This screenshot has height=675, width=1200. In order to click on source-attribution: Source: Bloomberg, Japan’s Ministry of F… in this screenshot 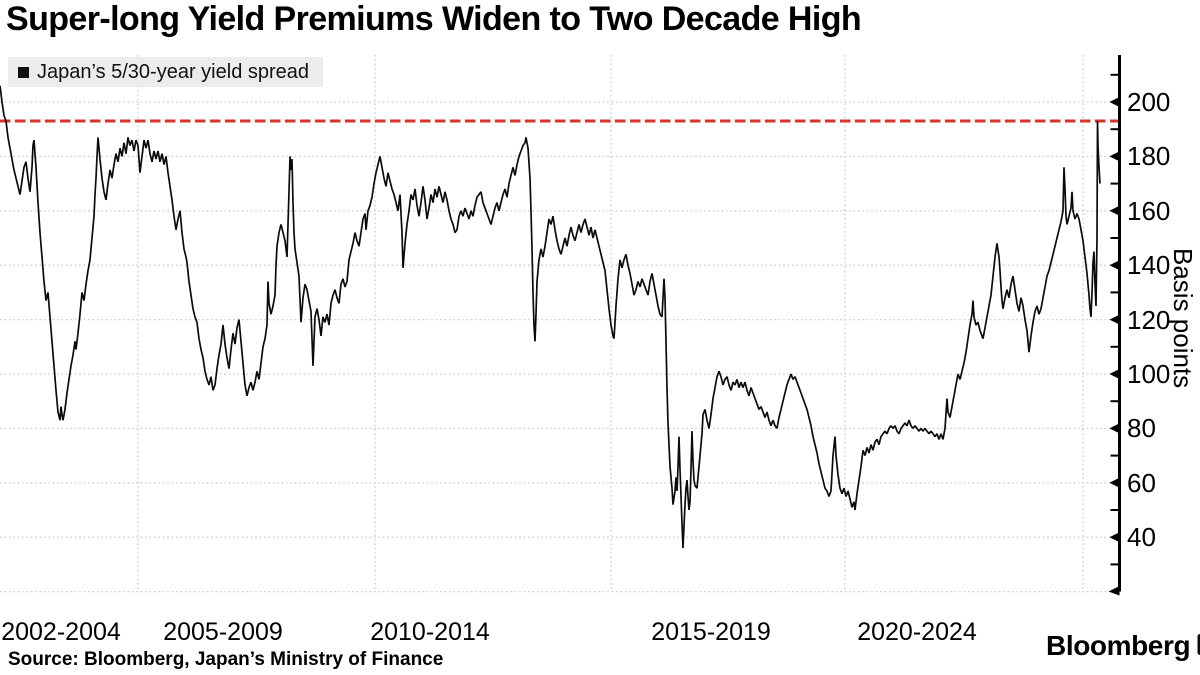, I will do `click(226, 659)`.